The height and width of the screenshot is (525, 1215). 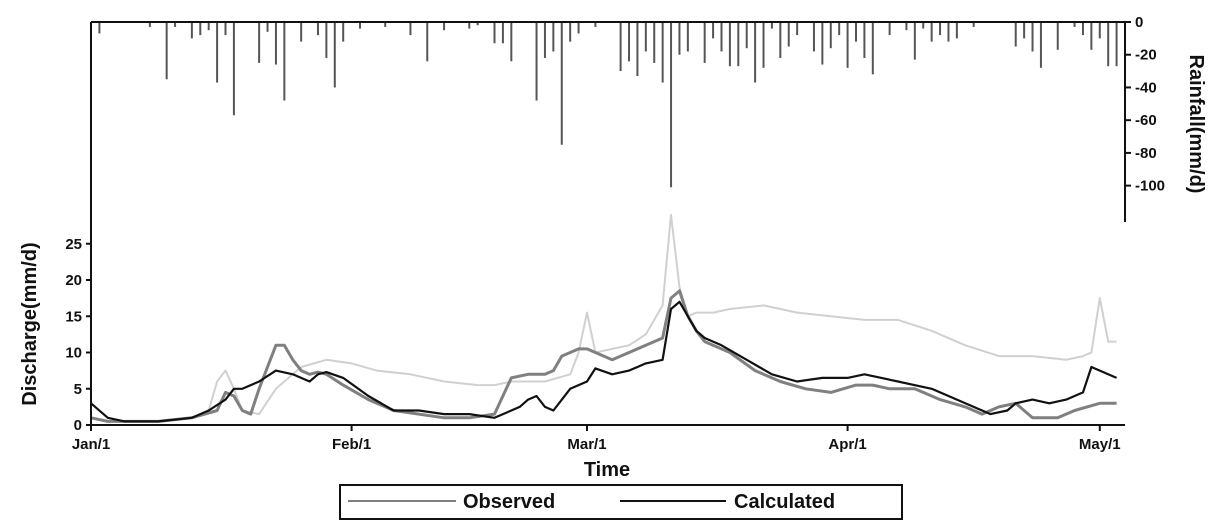 What do you see at coordinates (1146, 120) in the screenshot?
I see `rain-tick-label: -60` at bounding box center [1146, 120].